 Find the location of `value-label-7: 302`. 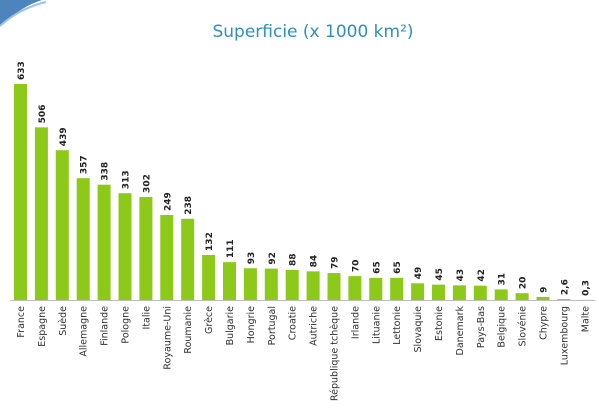

value-label-7: 302 is located at coordinates (147, 183).